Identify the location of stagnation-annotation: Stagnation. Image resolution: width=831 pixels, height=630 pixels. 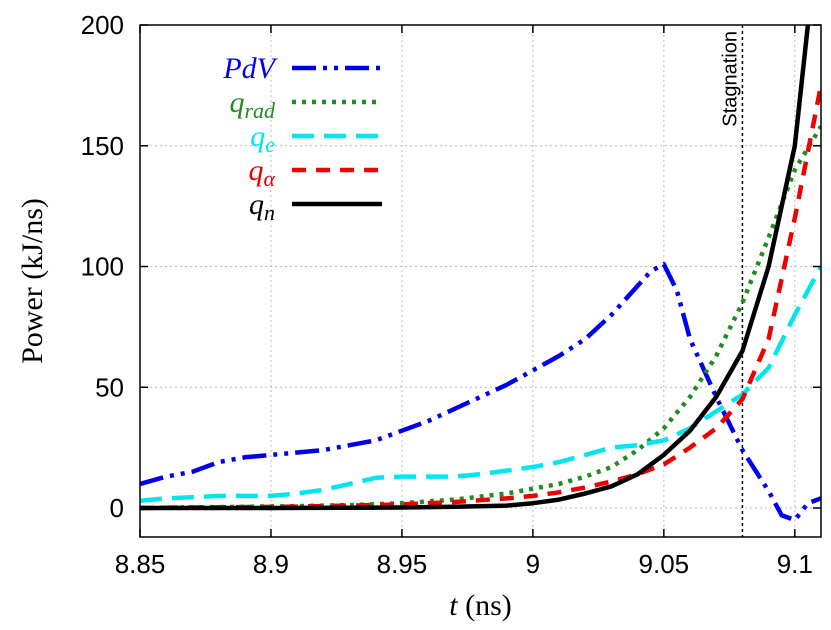
(731, 281).